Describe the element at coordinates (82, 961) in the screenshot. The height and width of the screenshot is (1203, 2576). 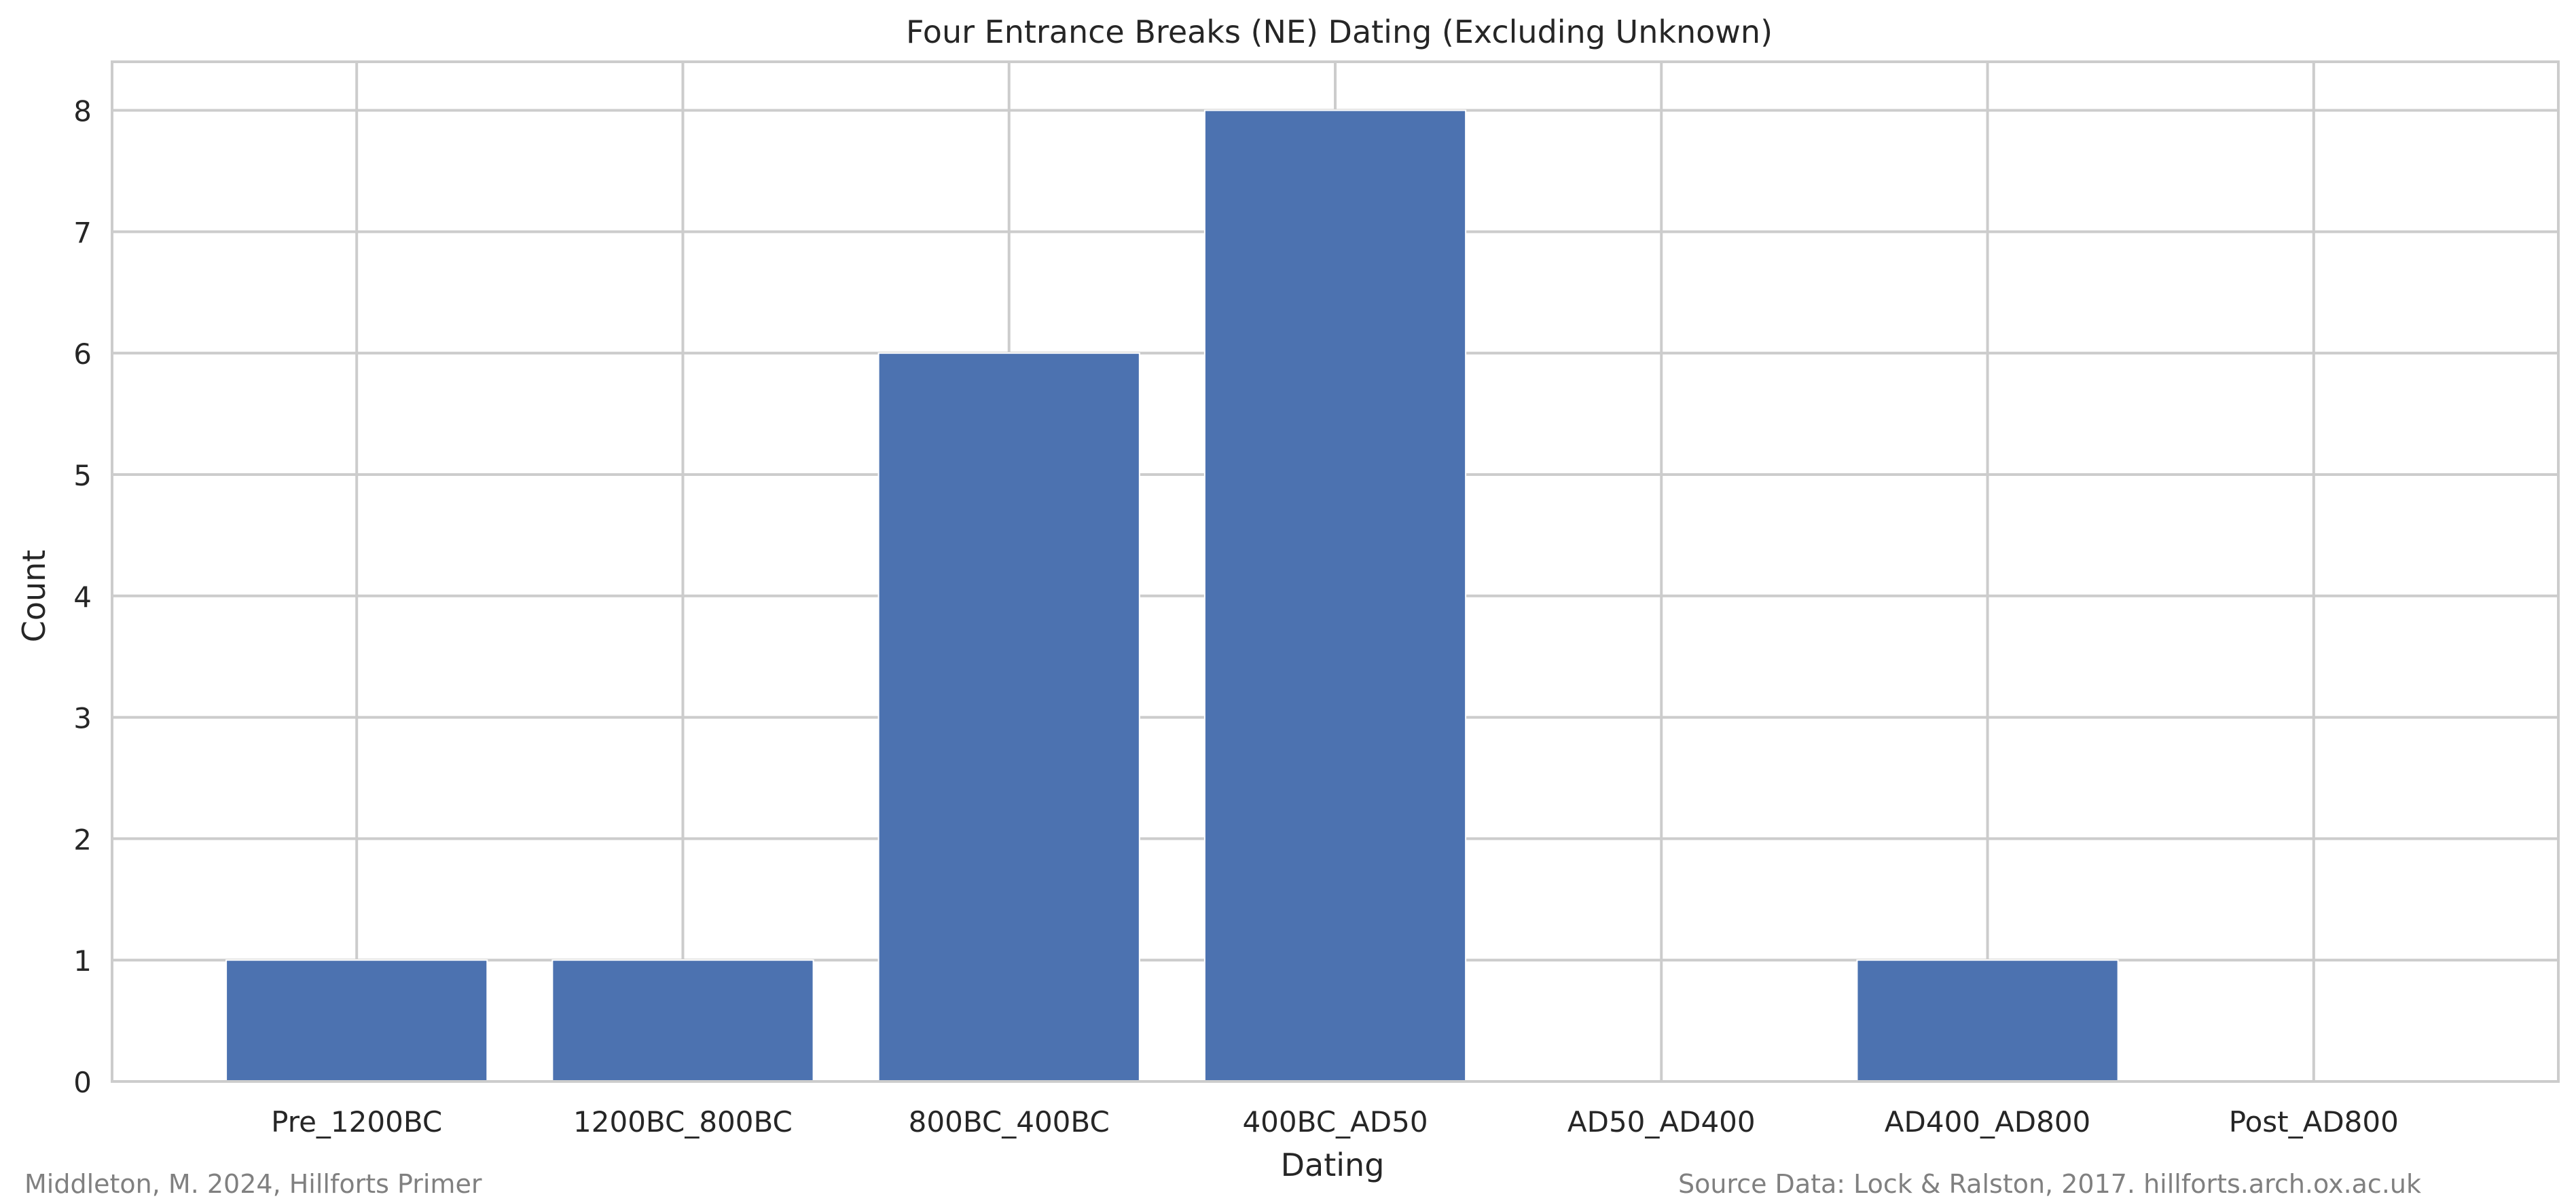
I see `y-tick-label: 1` at that location.